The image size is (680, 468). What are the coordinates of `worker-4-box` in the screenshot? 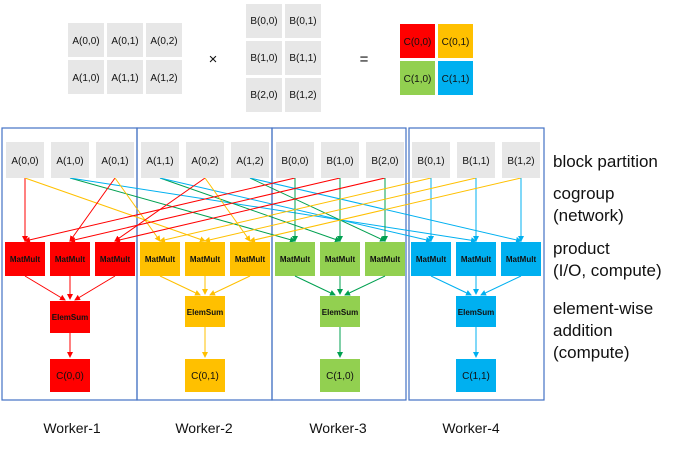 It's located at (476, 264).